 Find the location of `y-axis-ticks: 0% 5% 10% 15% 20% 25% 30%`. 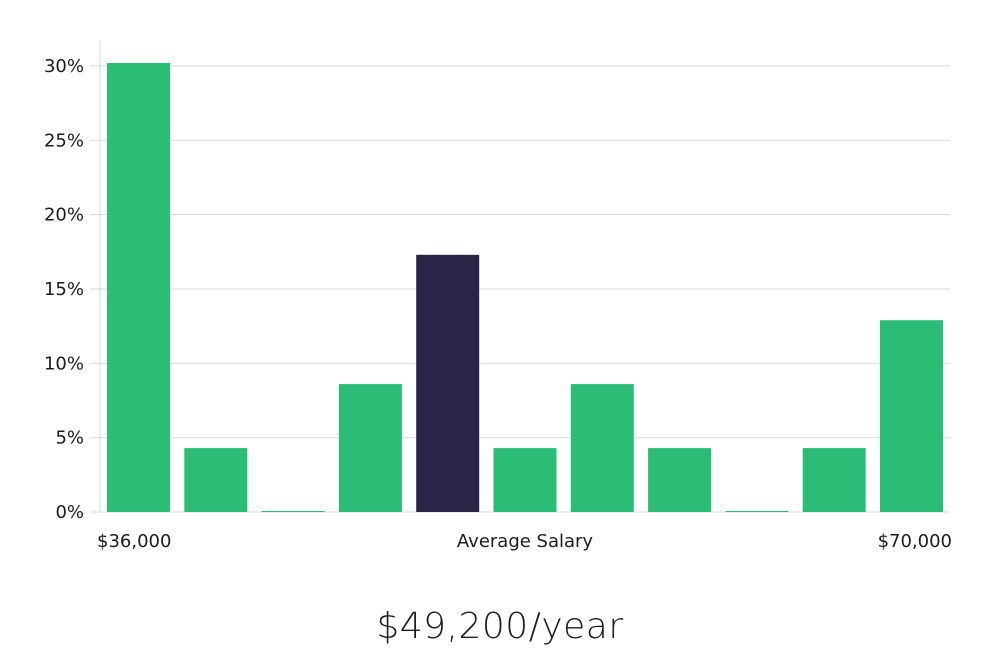

y-axis-ticks: 0% 5% 10% 15% 20% 25% 30% is located at coordinates (64, 289).